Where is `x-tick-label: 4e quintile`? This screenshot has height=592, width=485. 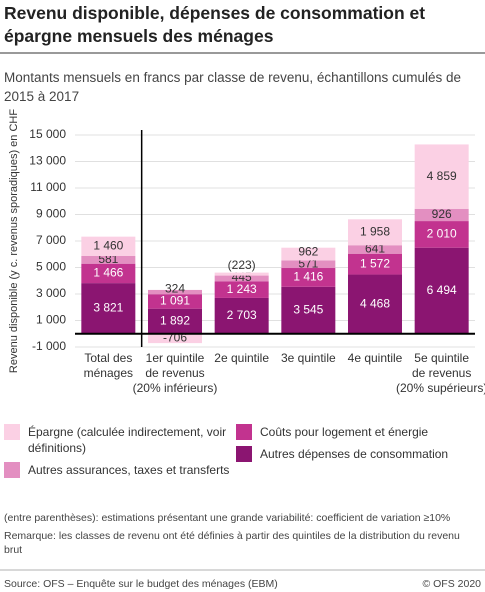 x-tick-label: 4e quintile is located at coordinates (375, 358).